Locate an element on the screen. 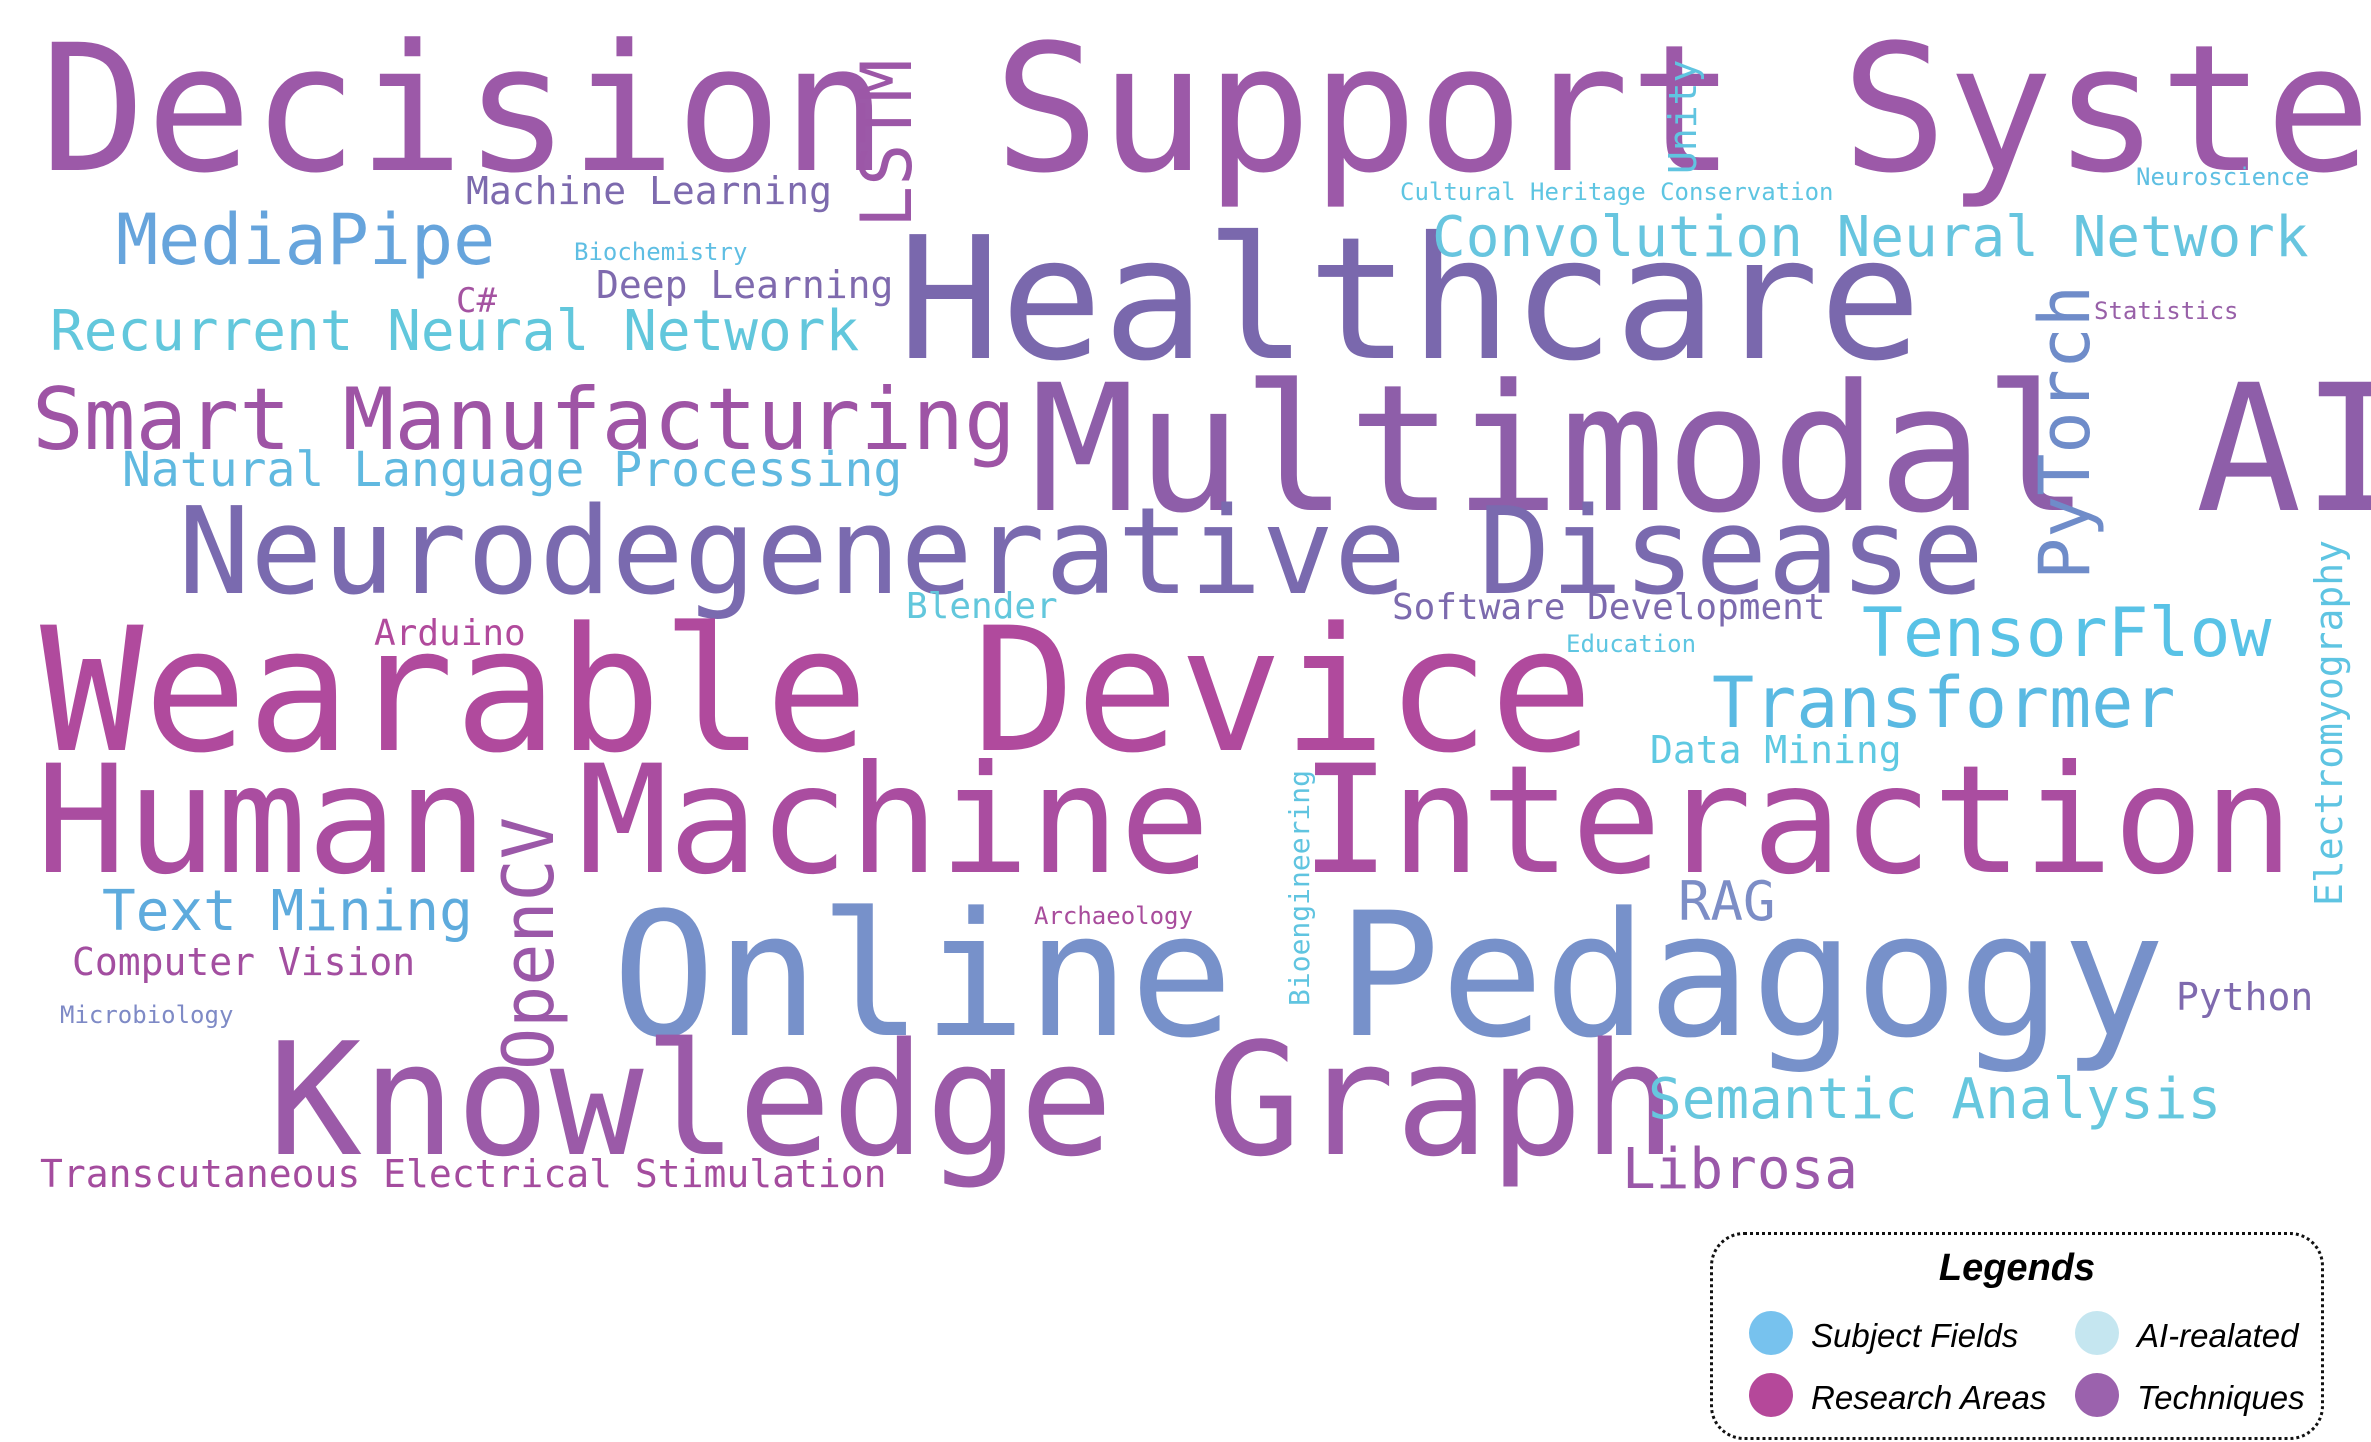  word-bioengineering: Bioengineering is located at coordinates (1299, 887).